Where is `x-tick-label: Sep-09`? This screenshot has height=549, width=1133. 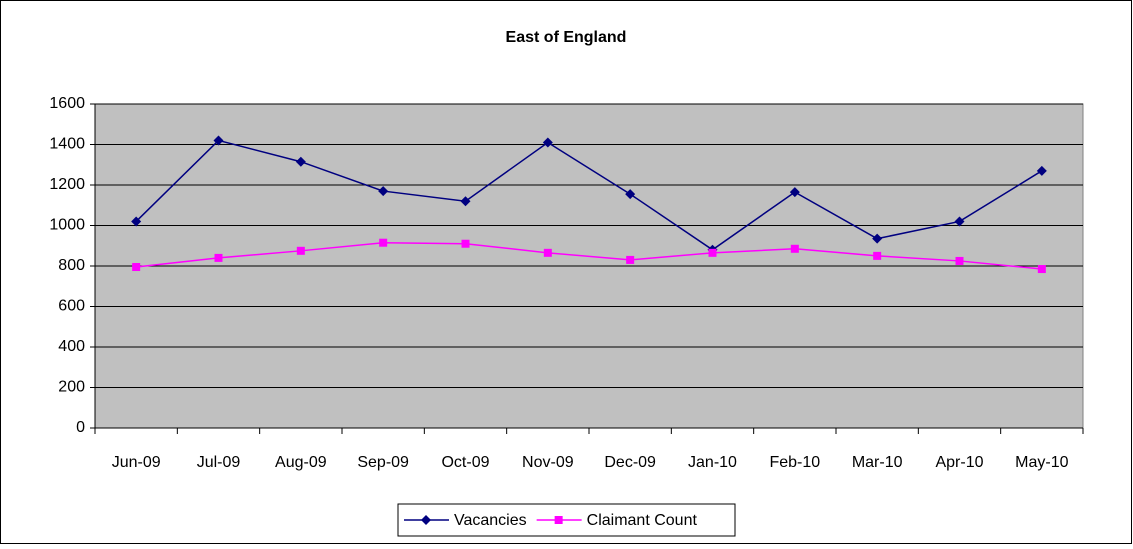
x-tick-label: Sep-09 is located at coordinates (383, 462).